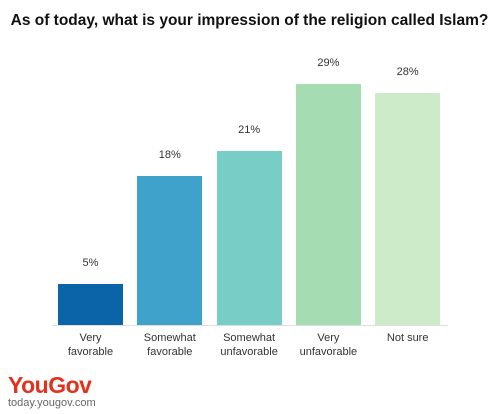 The image size is (499, 414). Describe the element at coordinates (328, 345) in the screenshot. I see `x-tick-label: Very unfavorable` at that location.